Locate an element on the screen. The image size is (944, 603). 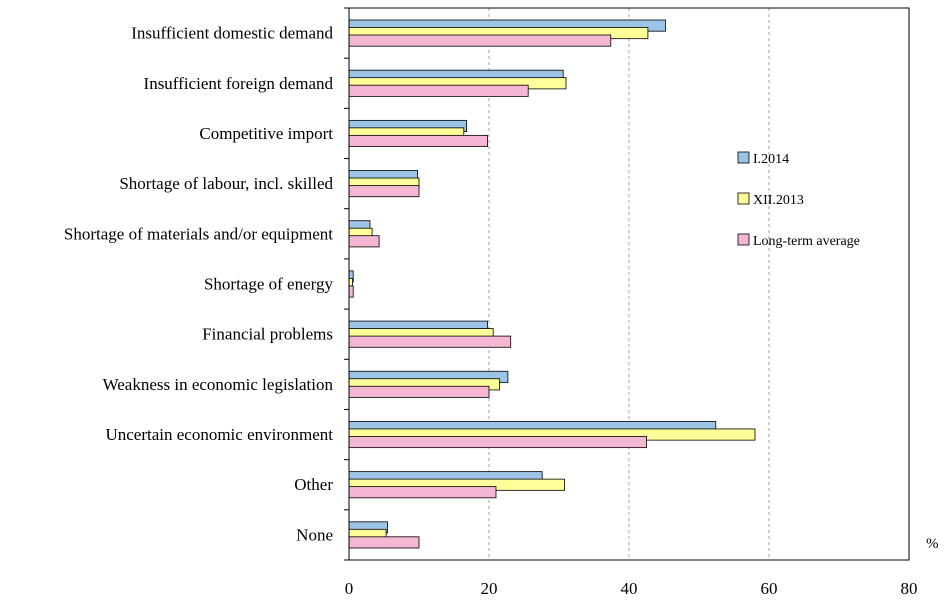
bar-long-term-average-insufficient-domestic-demand is located at coordinates (480, 40).